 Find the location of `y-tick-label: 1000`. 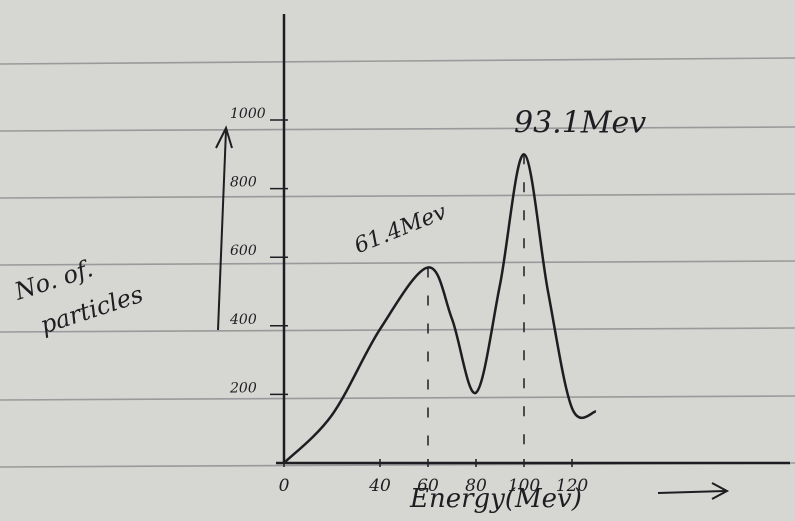

y-tick-label: 1000 is located at coordinates (248, 114).